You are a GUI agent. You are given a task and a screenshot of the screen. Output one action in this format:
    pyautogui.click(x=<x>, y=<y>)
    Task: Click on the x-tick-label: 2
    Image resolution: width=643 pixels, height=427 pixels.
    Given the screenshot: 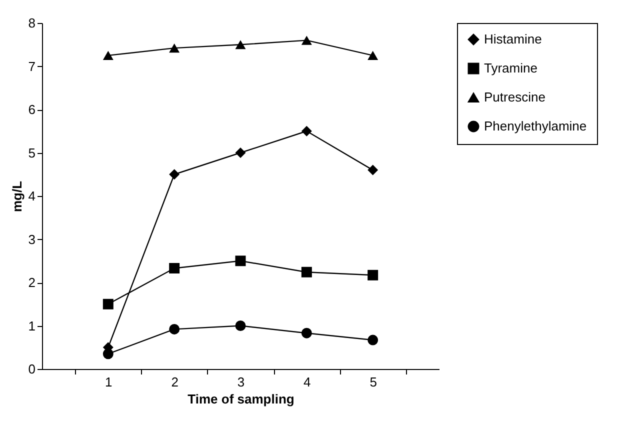 What is the action you would take?
    pyautogui.click(x=174, y=382)
    